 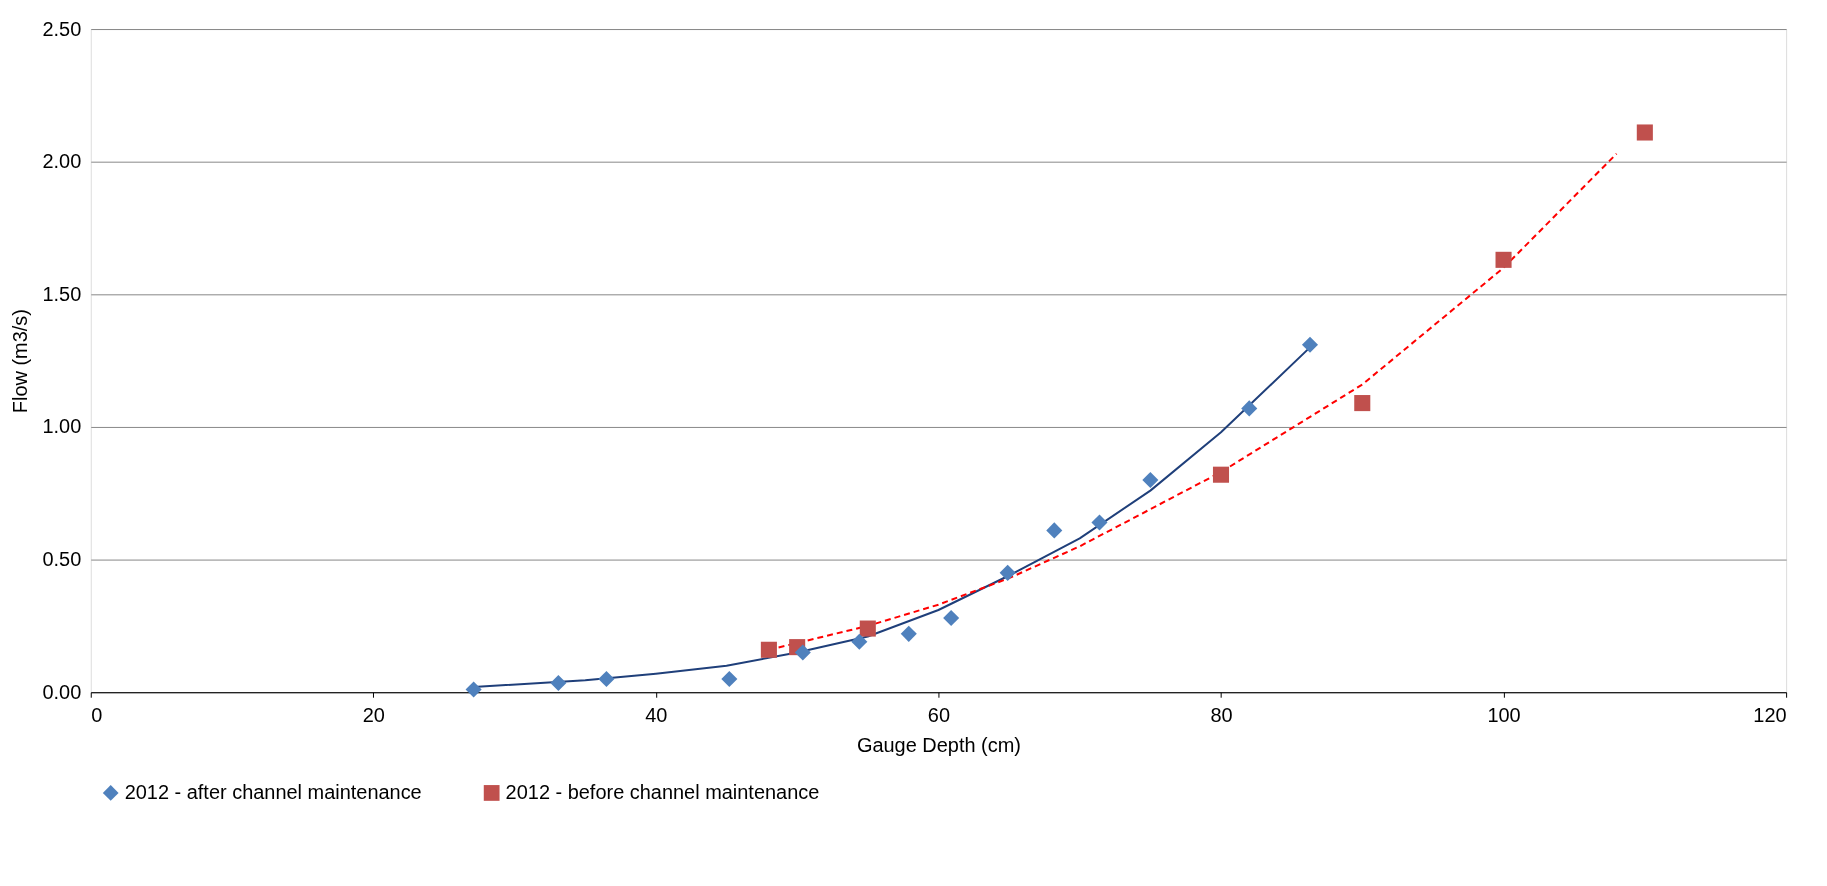 I want to click on x-tick-label: 100, so click(x=1504, y=714).